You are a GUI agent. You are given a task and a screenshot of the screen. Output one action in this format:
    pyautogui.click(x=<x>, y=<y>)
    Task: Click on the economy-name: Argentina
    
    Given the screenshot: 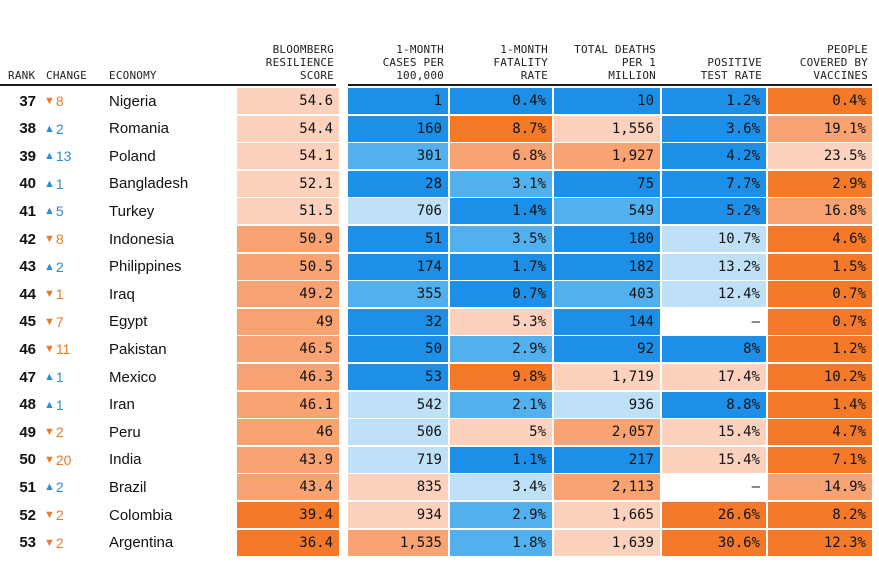 What is the action you would take?
    pyautogui.click(x=141, y=543)
    